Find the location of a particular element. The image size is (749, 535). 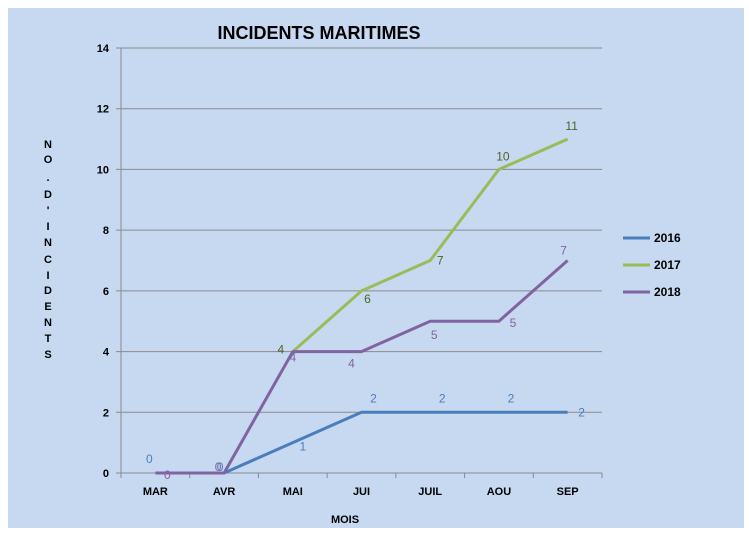

chart-title: INCIDENTS MARITIMES is located at coordinates (318, 33).